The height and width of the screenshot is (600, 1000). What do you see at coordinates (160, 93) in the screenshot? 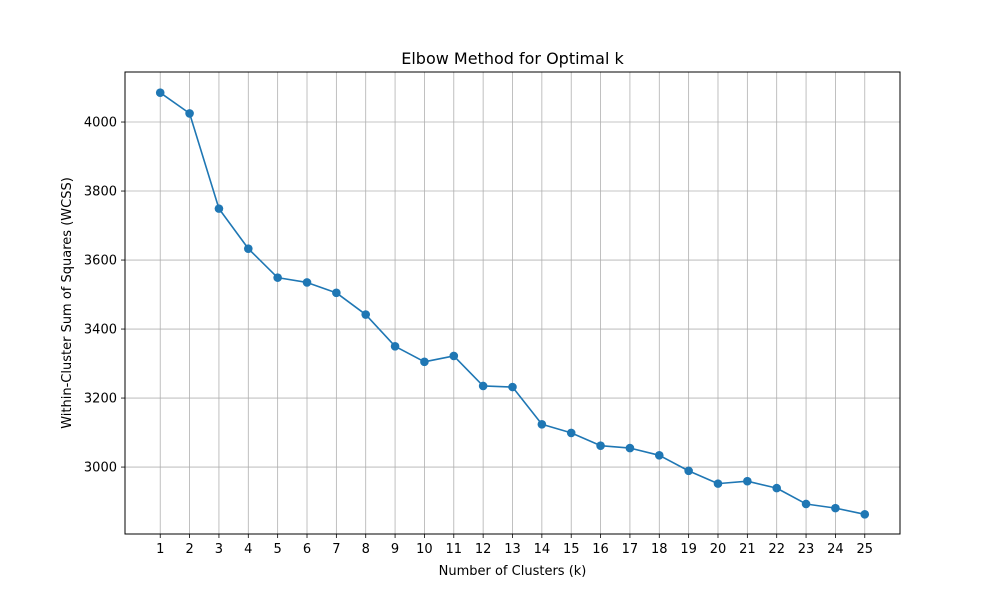
I see `data-point-k1` at bounding box center [160, 93].